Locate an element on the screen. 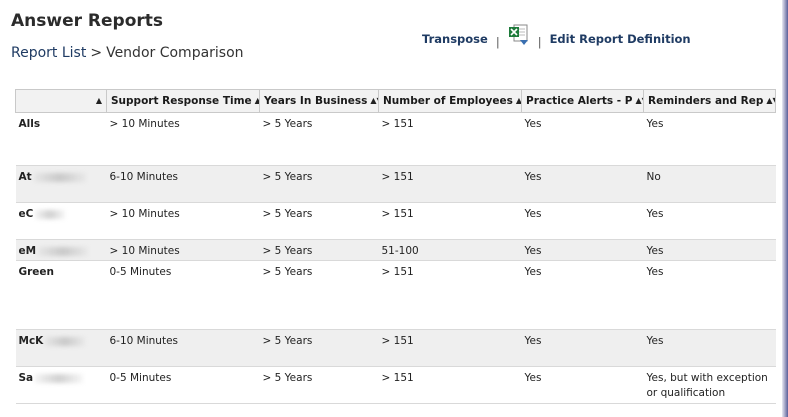  column-header-practice-alerts: Practice Alerts - P▲▼ is located at coordinates (582, 101).